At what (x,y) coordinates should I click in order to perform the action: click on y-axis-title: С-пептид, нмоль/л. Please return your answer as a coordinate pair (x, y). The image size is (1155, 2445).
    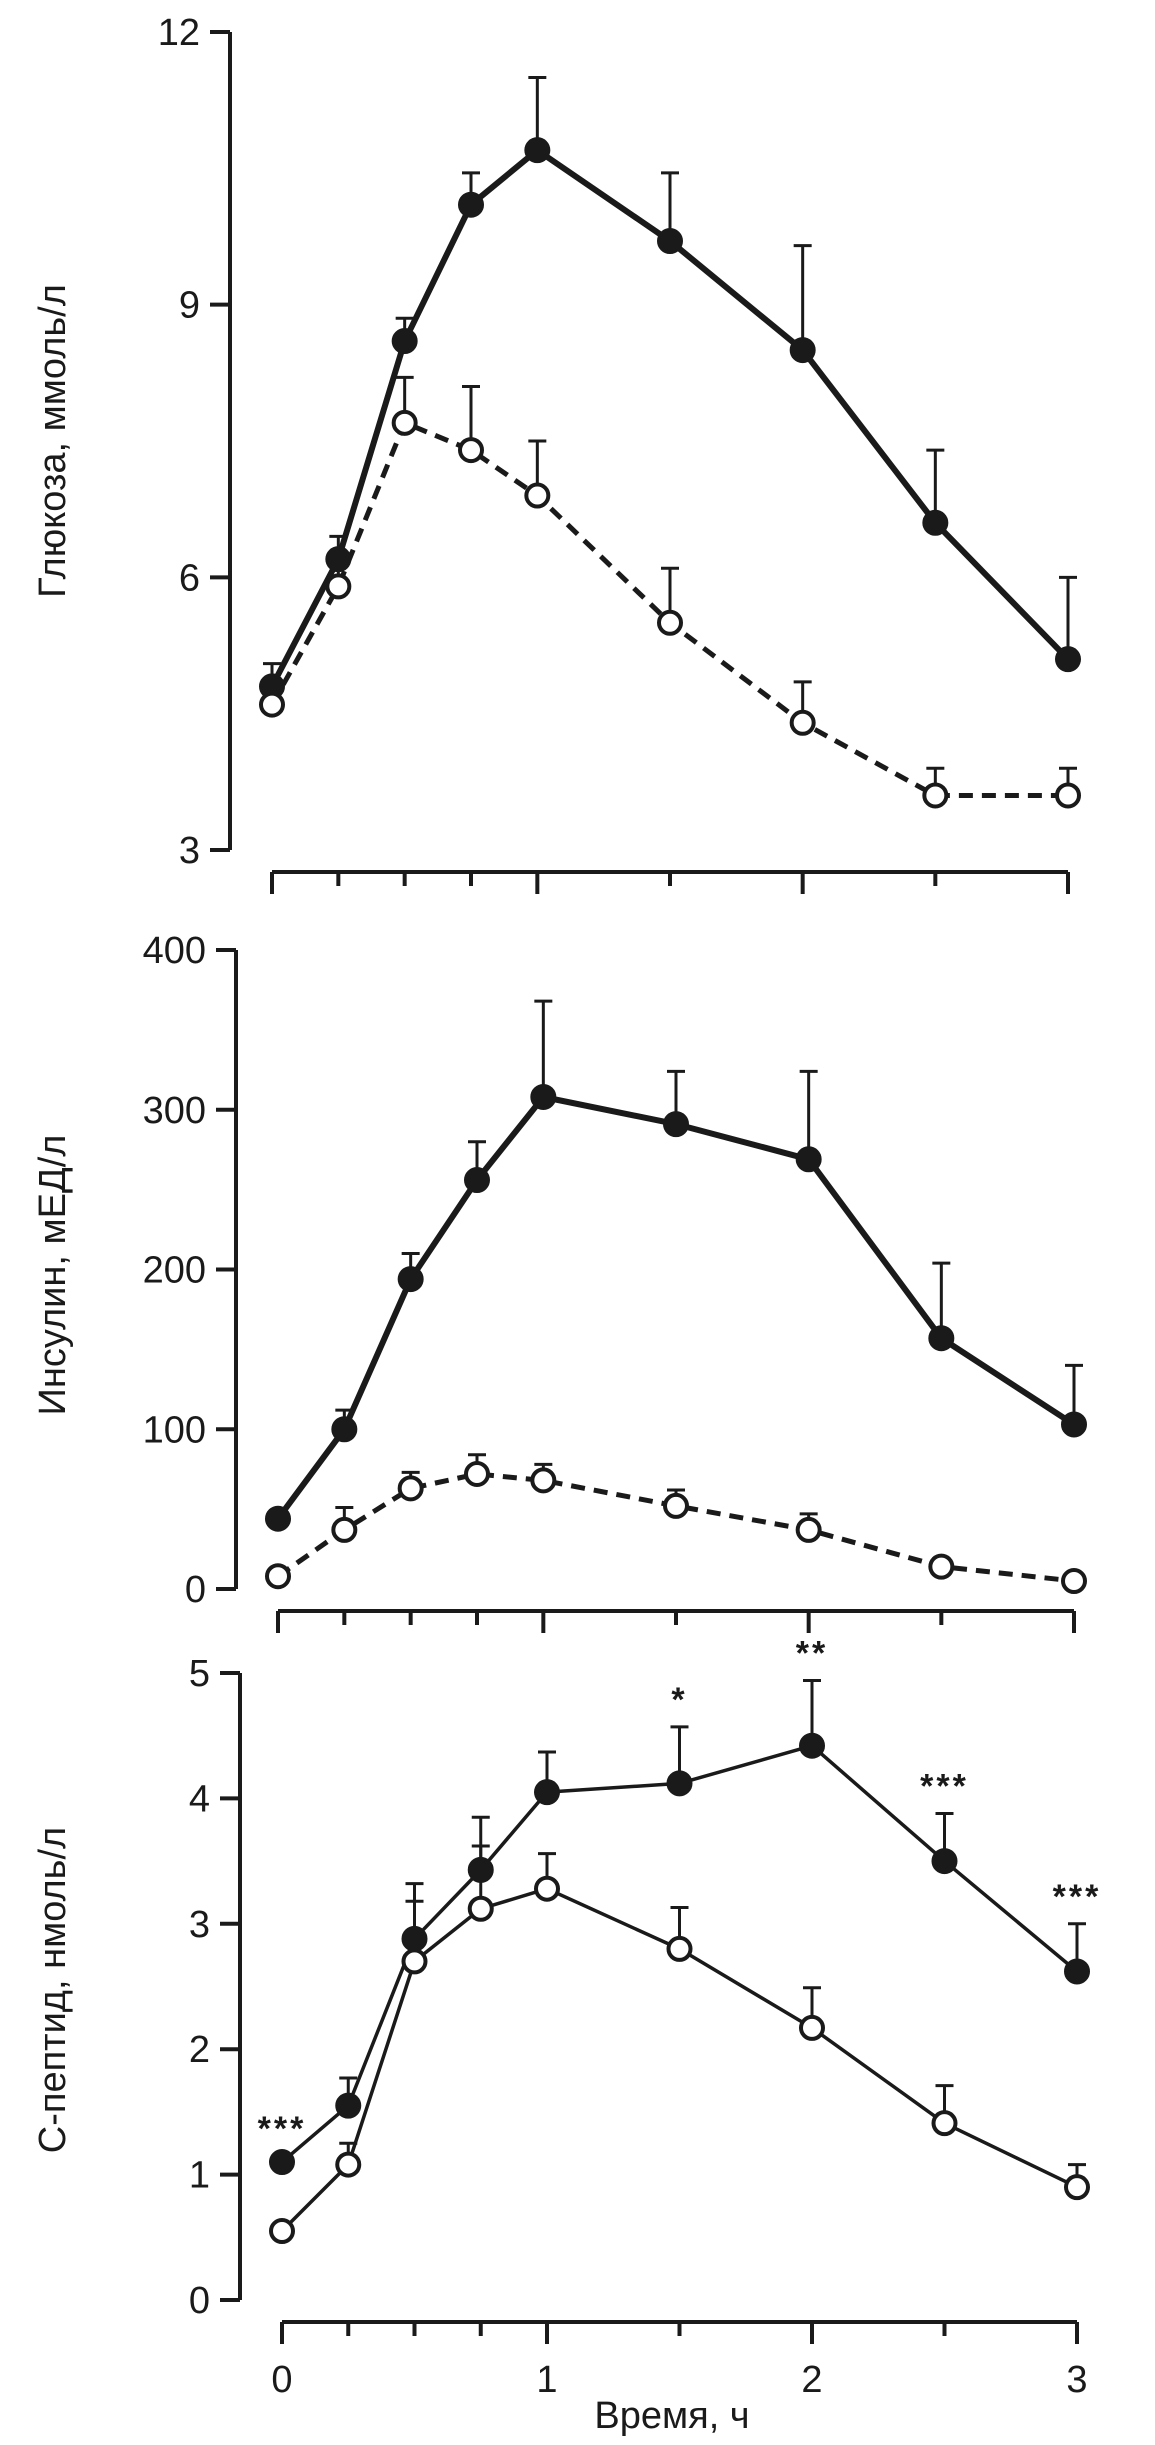
    Looking at the image, I should click on (53, 1990).